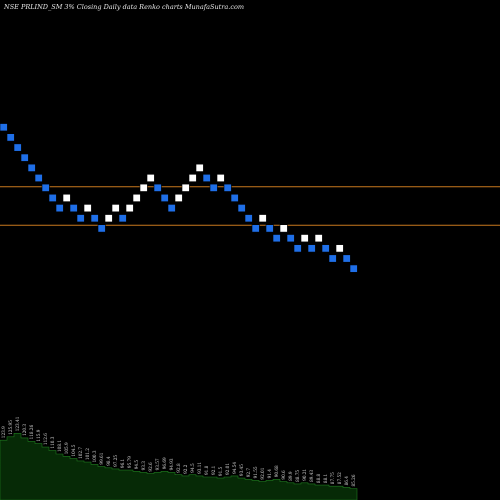 The height and width of the screenshot is (500, 500). I want to click on volume-label-40: 90.68, so click(276, 471).